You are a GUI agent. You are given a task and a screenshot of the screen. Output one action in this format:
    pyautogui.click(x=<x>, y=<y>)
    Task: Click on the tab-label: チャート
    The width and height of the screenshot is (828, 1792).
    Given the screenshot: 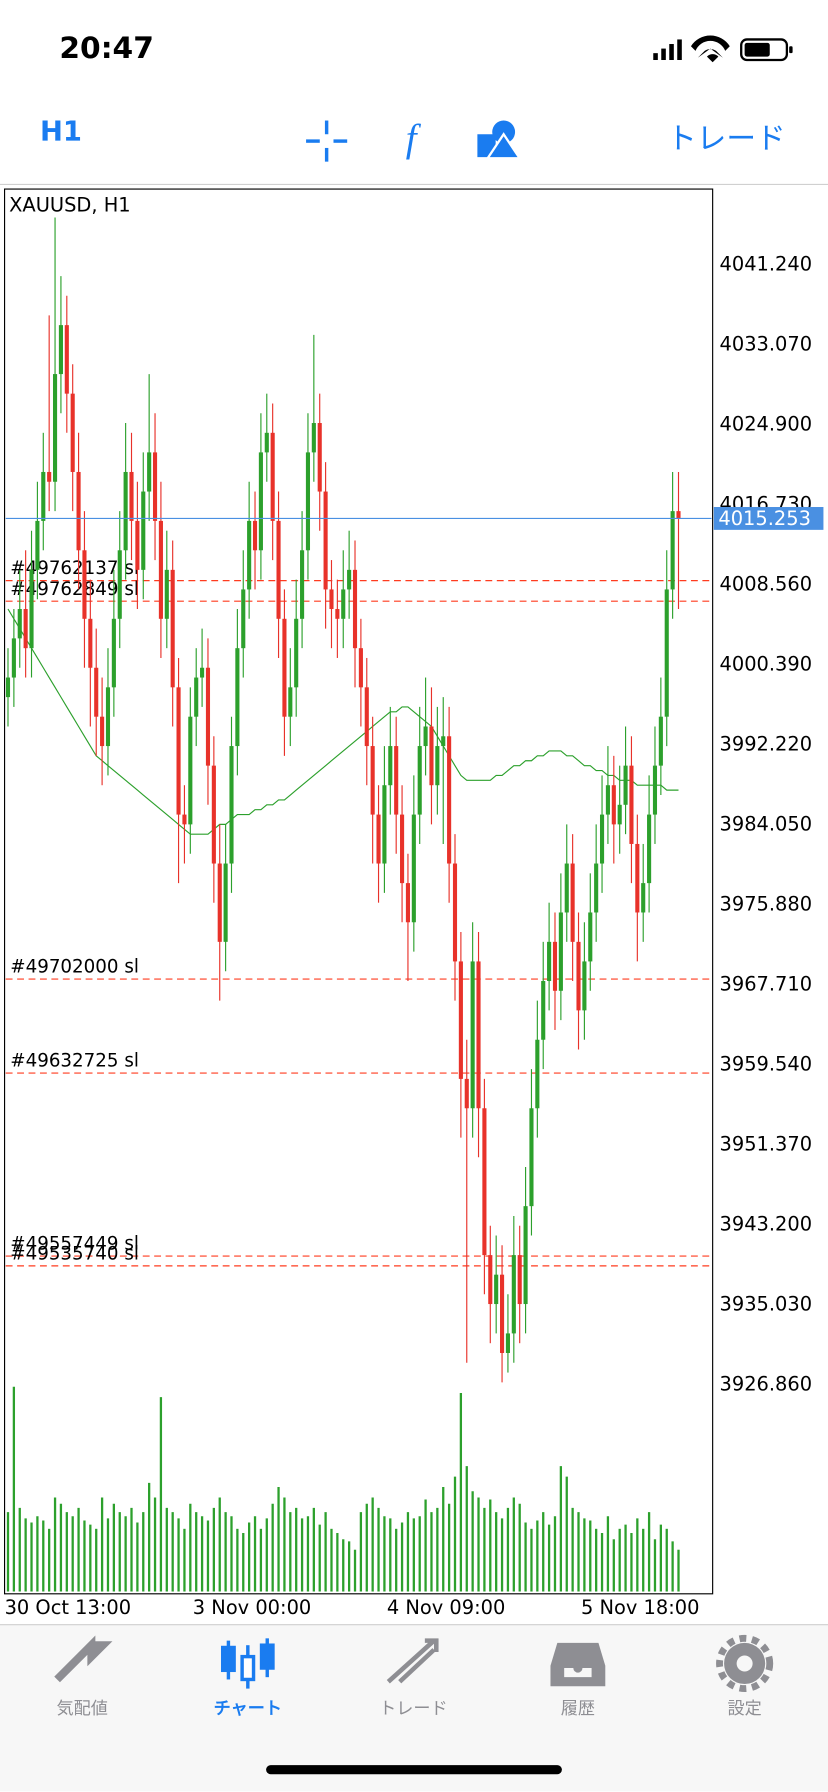 What is the action you would take?
    pyautogui.click(x=248, y=1709)
    